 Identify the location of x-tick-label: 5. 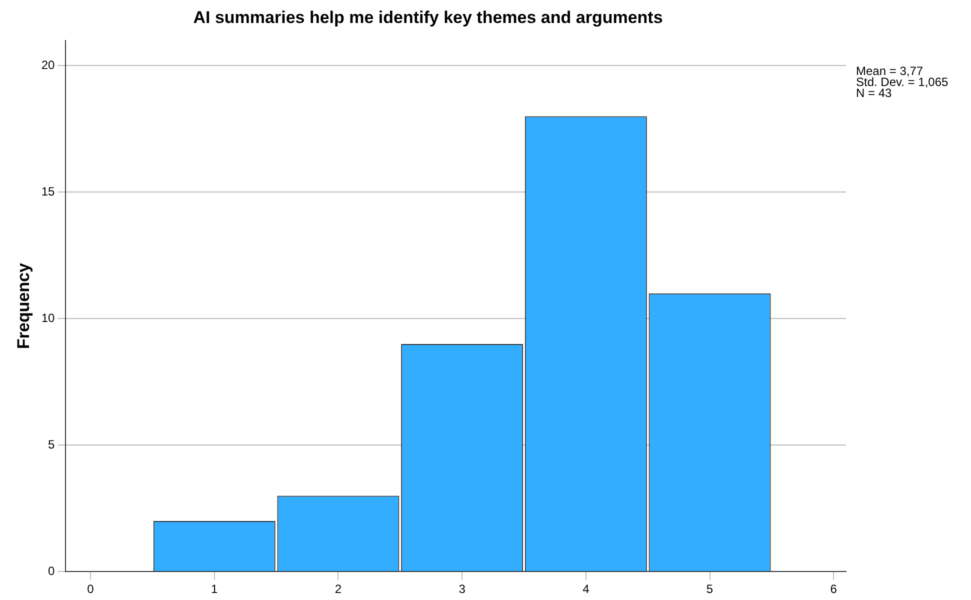
(710, 589).